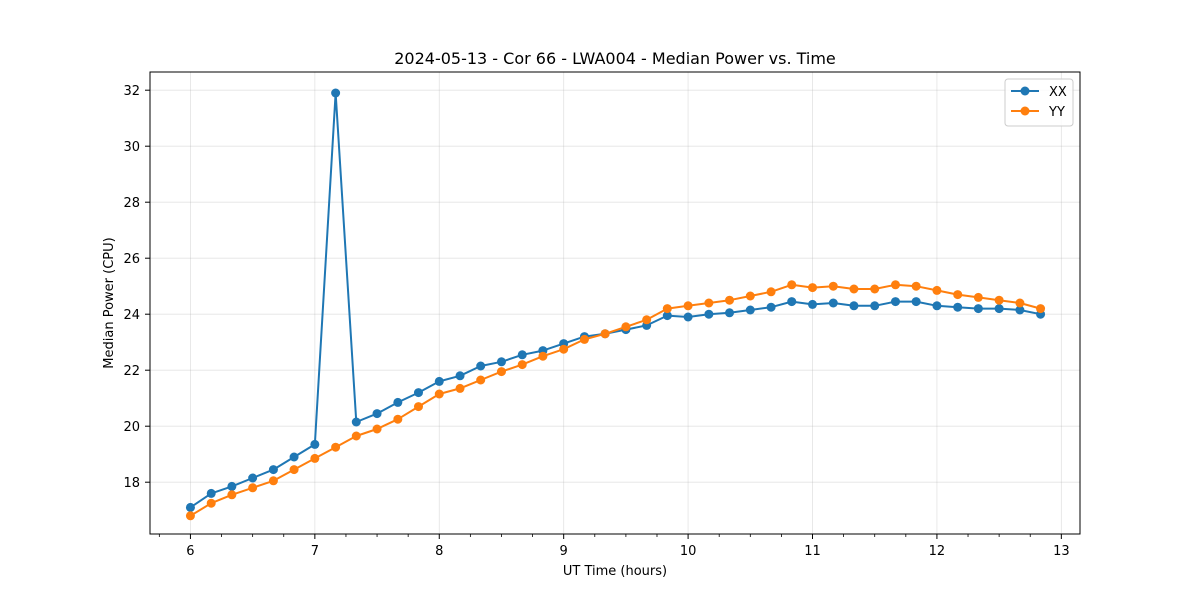 The image size is (1200, 600). Describe the element at coordinates (1058, 92) in the screenshot. I see `legend-label-xx: XX` at that location.